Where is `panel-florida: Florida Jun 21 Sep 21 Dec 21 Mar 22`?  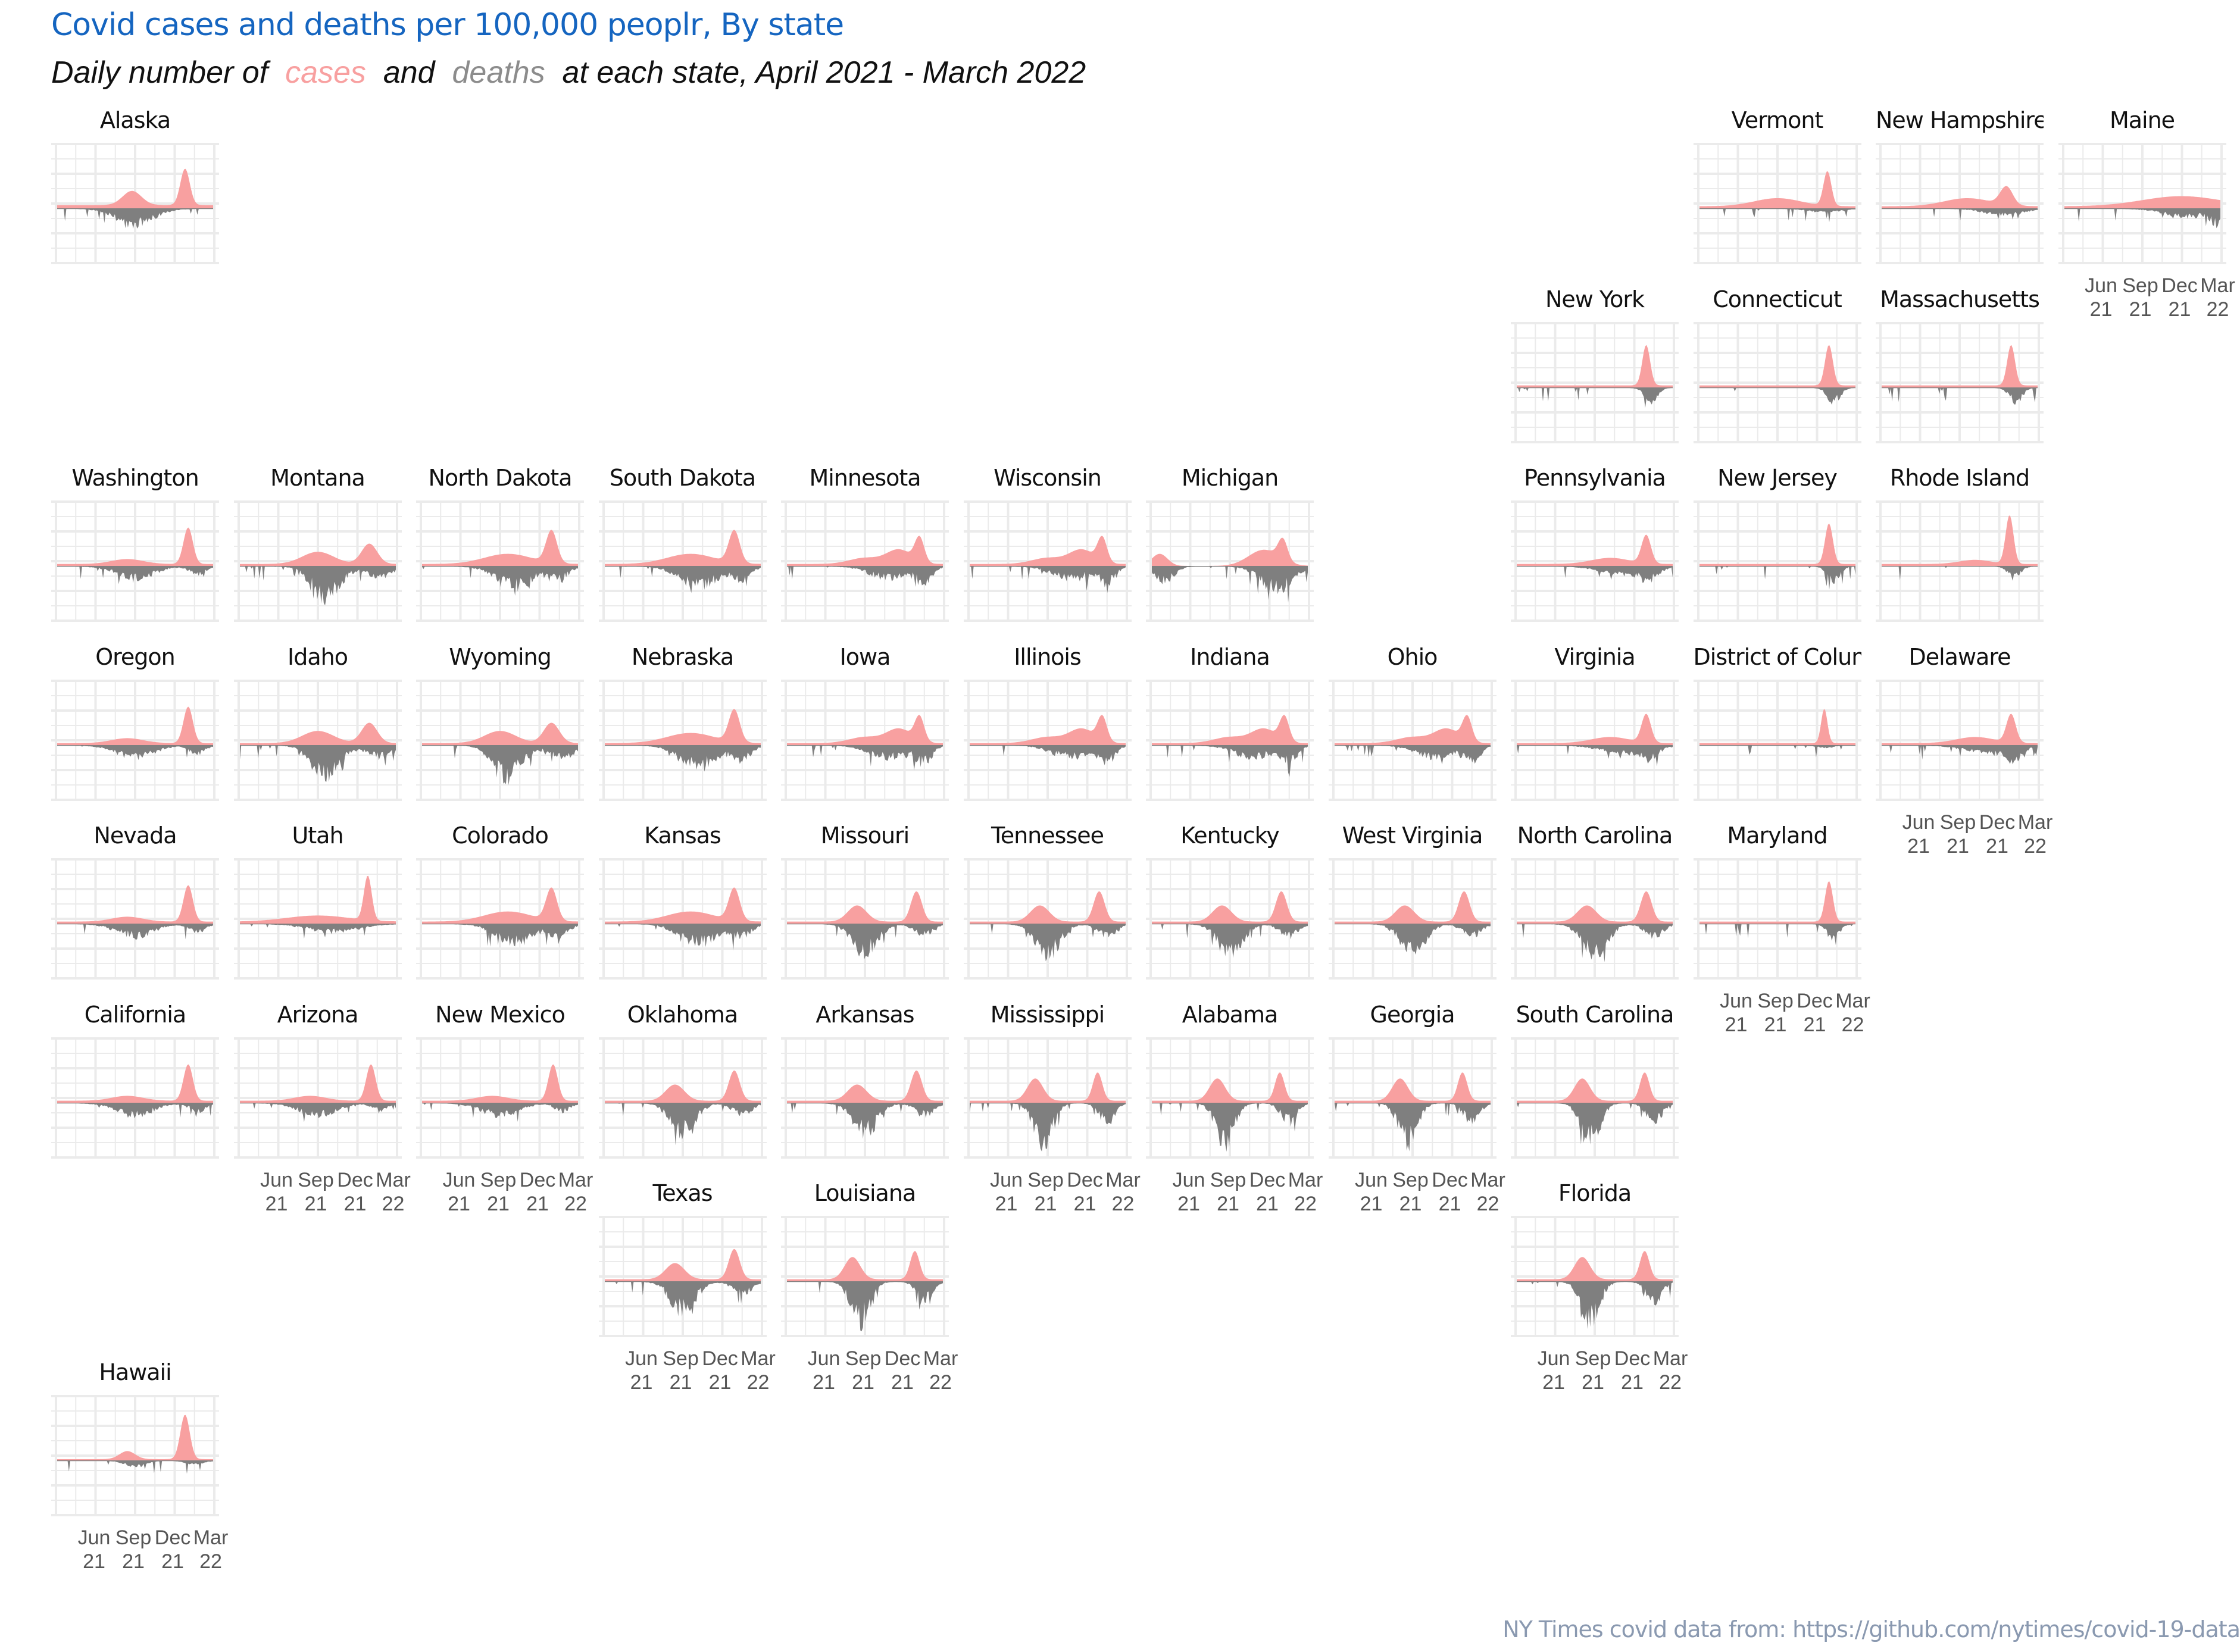 panel-florida: Florida Jun 21 Sep 21 Dec 21 Mar 22 is located at coordinates (1599, 1287).